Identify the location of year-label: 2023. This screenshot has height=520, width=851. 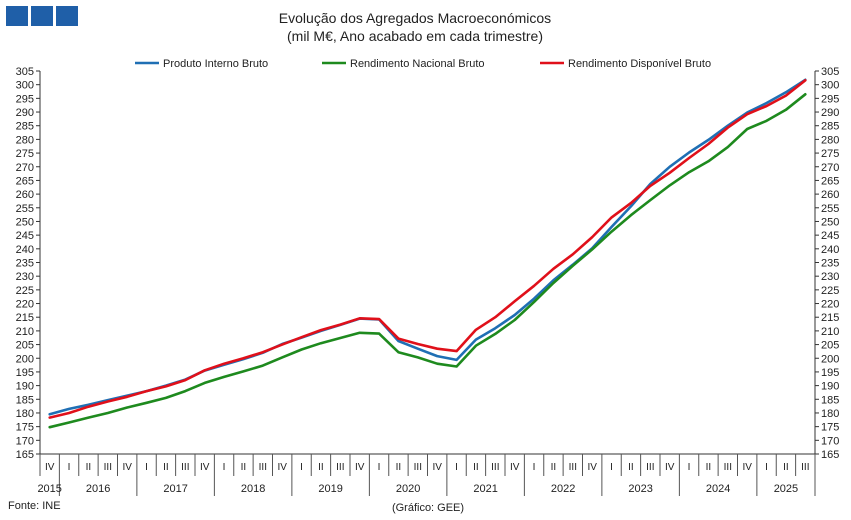
(640, 489).